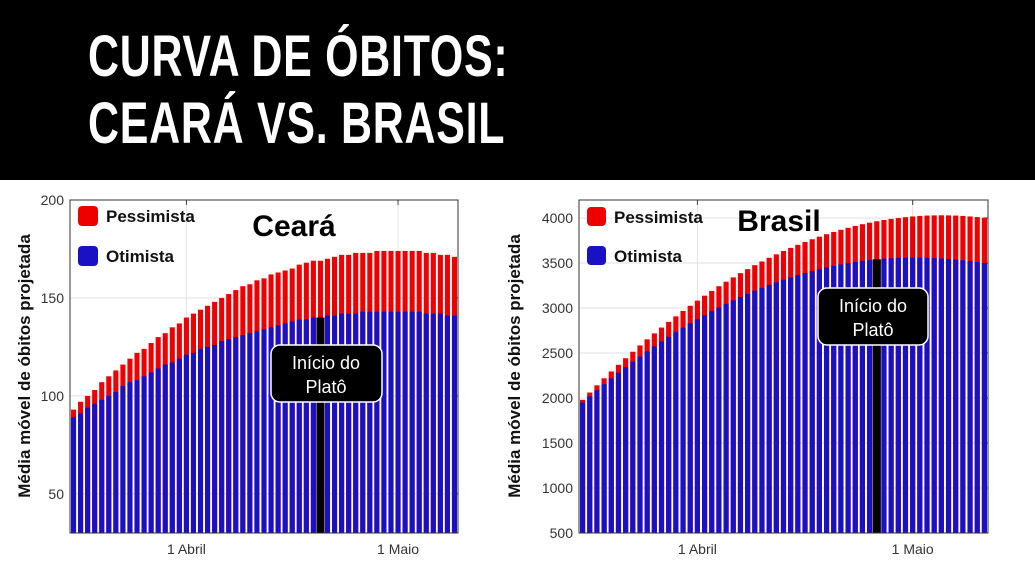 This screenshot has width=1035, height=571. What do you see at coordinates (298, 56) in the screenshot?
I see `page-title-line-1: CURVA DE ÓBITOS:` at bounding box center [298, 56].